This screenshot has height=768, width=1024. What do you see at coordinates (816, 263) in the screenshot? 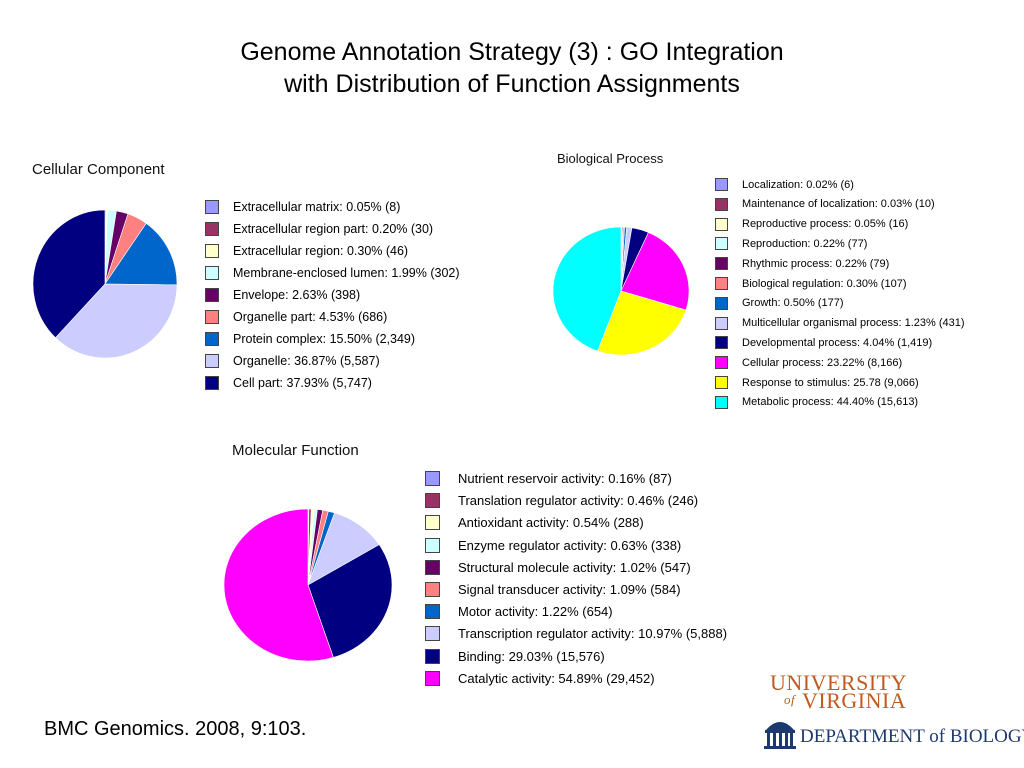
I see `biological-process-legend-label: Rhythmic process: 0.22% (79)` at bounding box center [816, 263].